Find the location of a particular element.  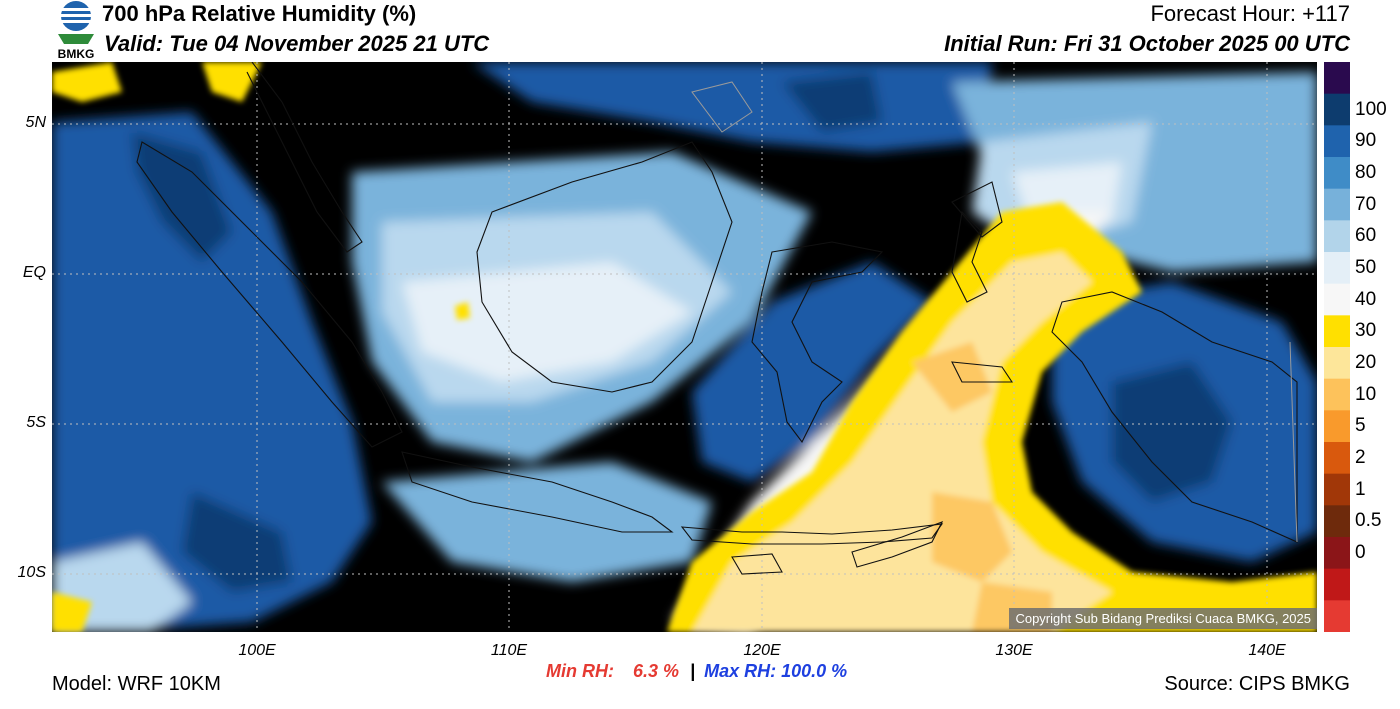

min-rh-label: Min RH: is located at coordinates (580, 671).